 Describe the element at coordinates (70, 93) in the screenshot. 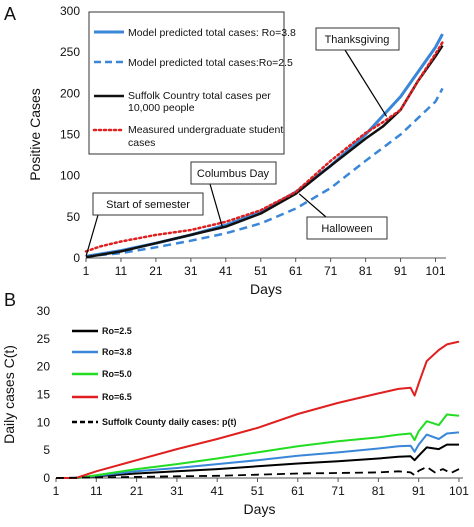

I see `y-tick-label: 200` at that location.